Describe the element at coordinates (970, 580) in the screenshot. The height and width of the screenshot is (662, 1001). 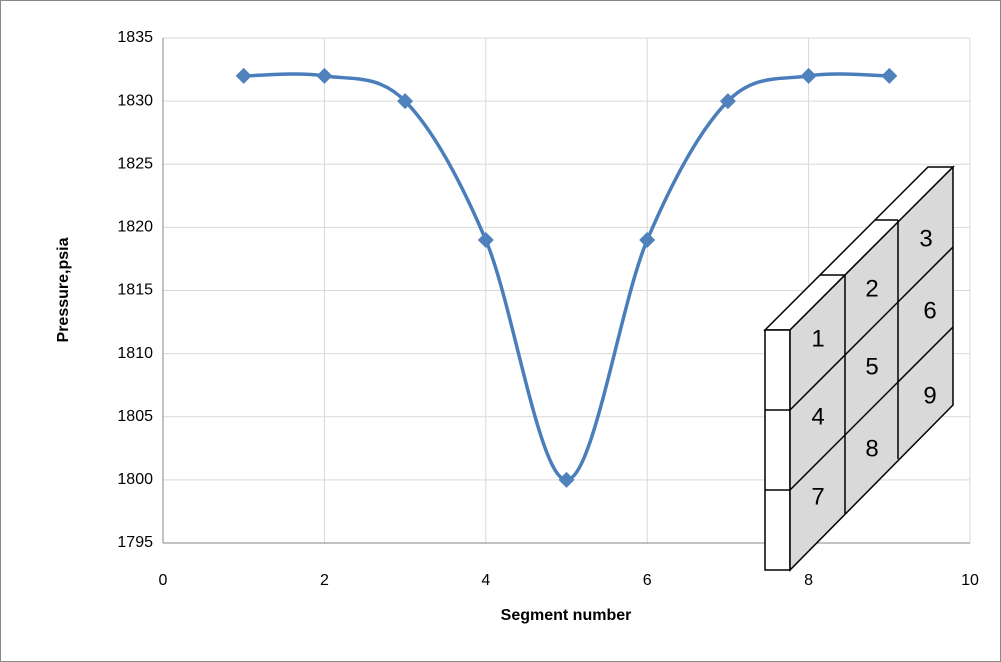
I see `x-tick-label: 10` at that location.